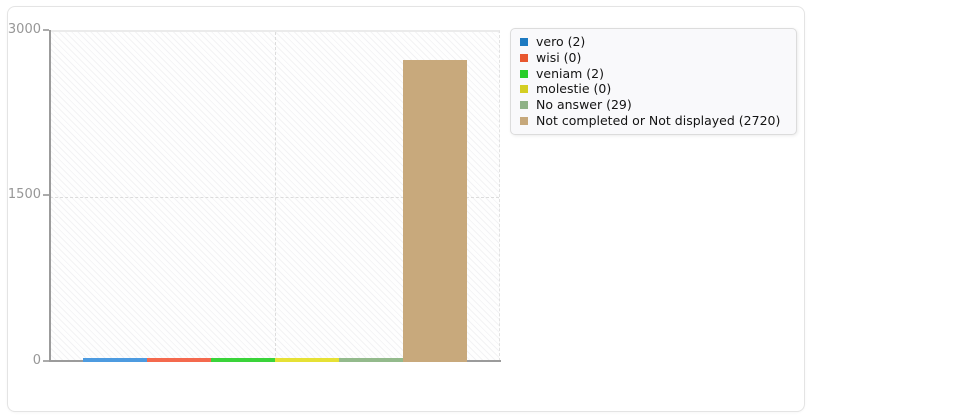 The image size is (973, 420). Describe the element at coordinates (24, 194) in the screenshot. I see `y-axis-tick-label-1500: 1500` at that location.